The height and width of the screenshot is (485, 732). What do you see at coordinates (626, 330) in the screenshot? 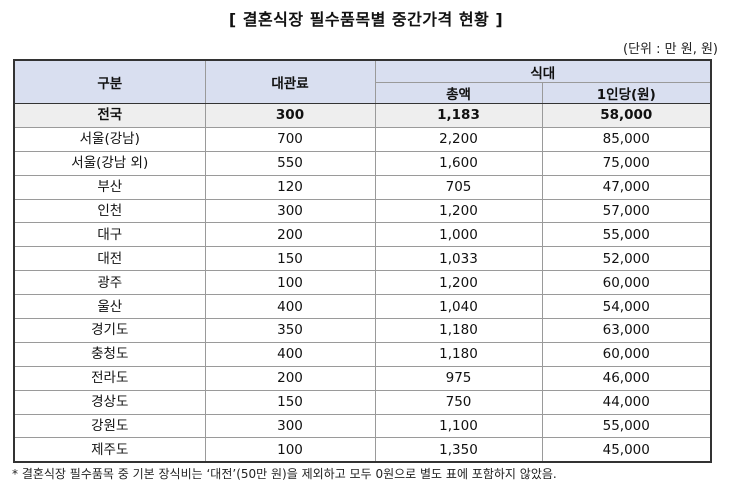
I see `cell-meal-per-person: 63,000` at bounding box center [626, 330].